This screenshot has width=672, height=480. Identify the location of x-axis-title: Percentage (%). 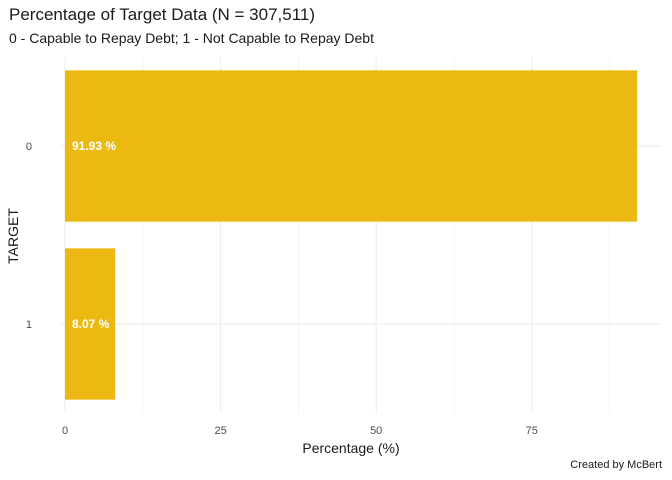
(350, 448).